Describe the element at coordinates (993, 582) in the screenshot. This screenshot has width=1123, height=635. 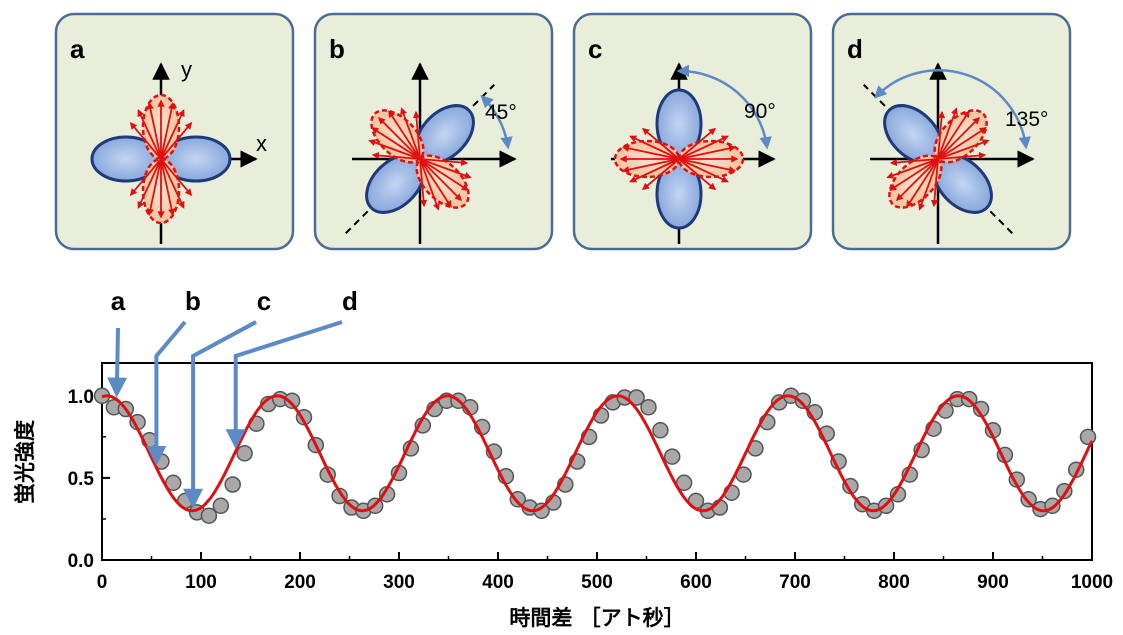
I see `x-tick-label: 900` at that location.